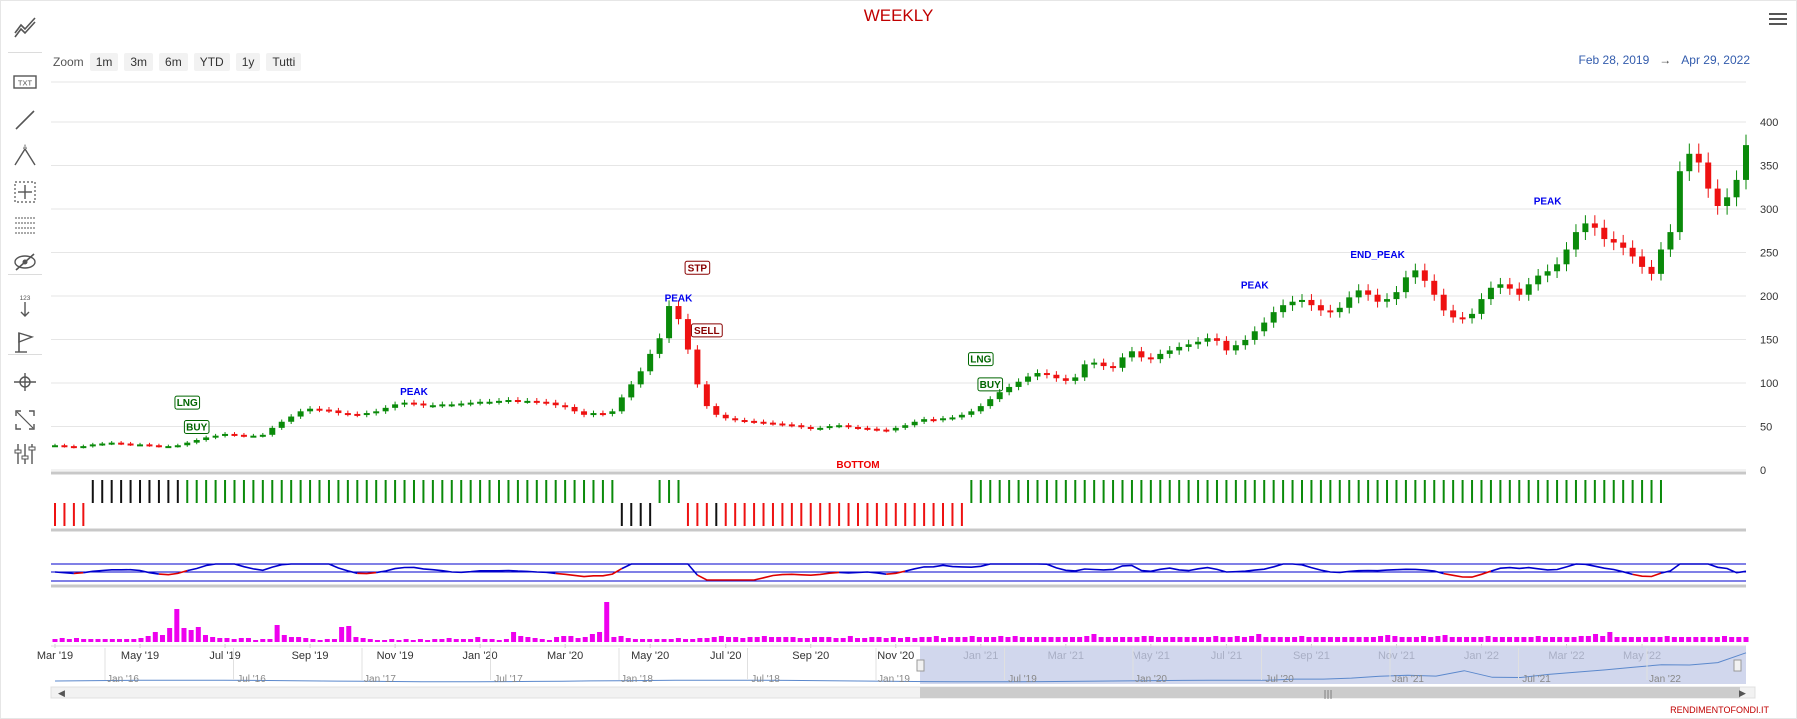 This screenshot has width=1797, height=719. What do you see at coordinates (920, 665) in the screenshot?
I see `navigator-left-handle` at bounding box center [920, 665].